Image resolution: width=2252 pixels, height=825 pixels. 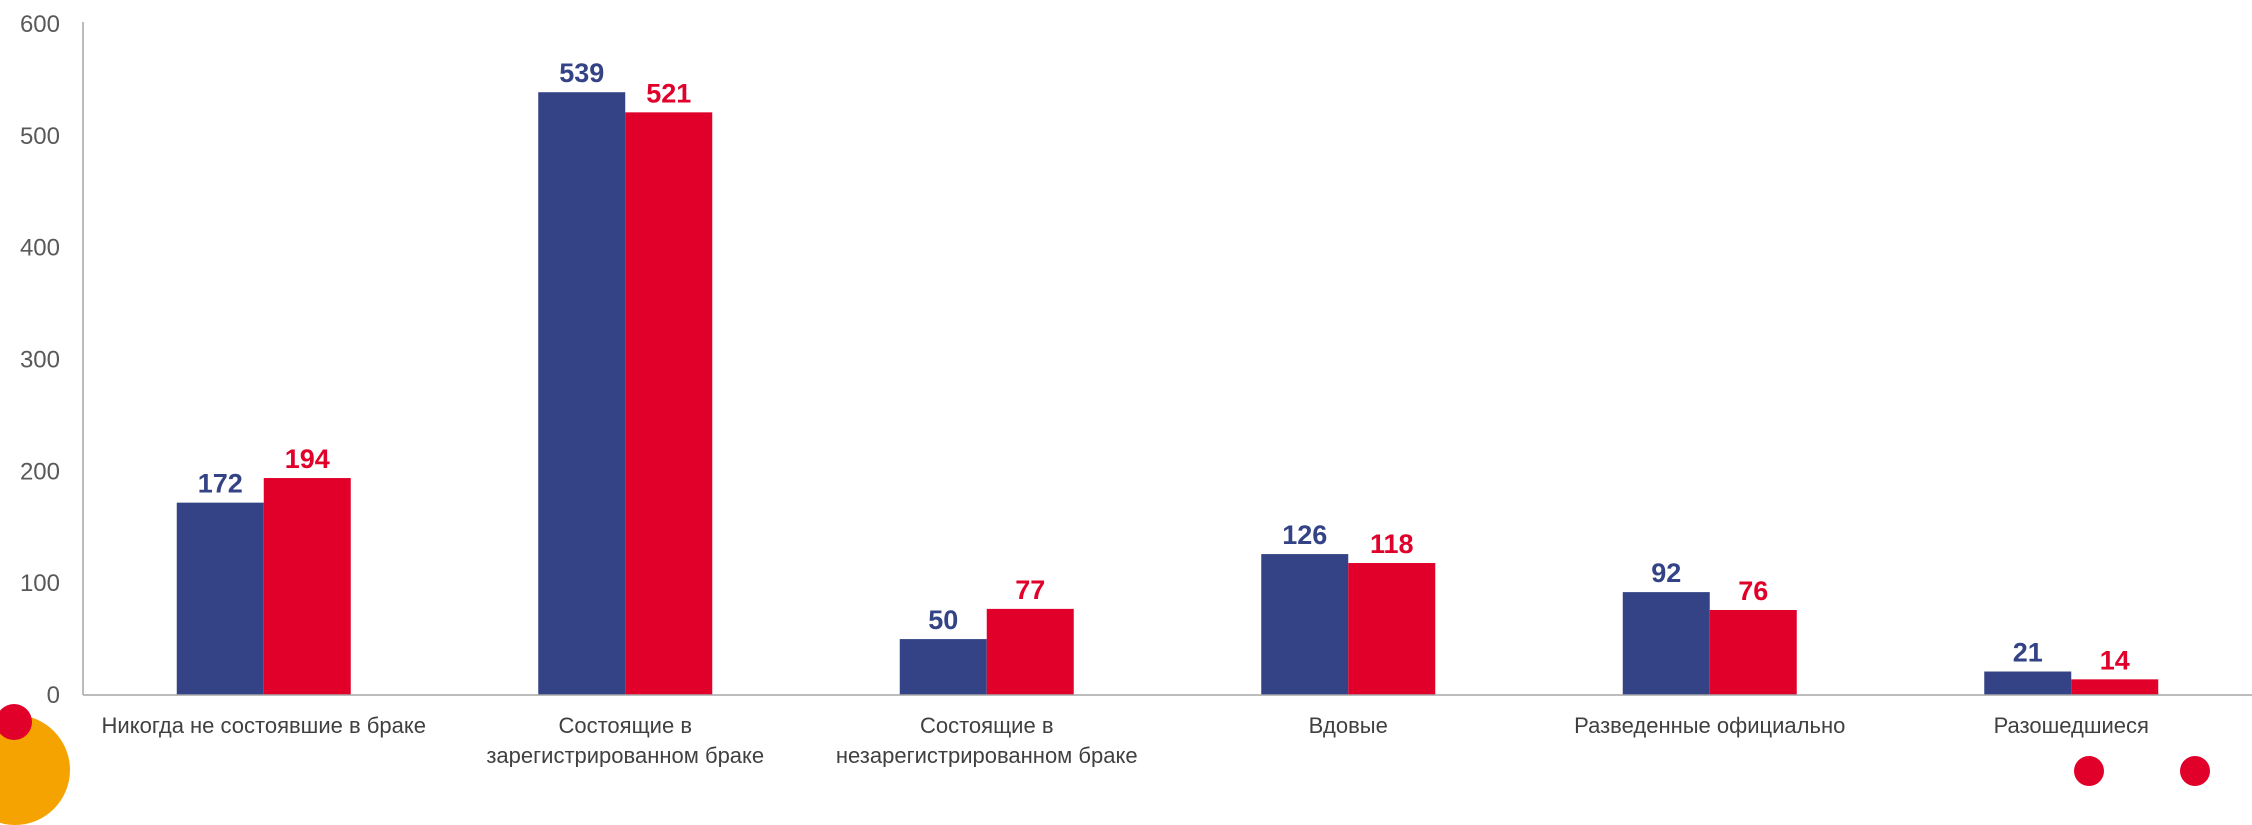 I want to click on data-label-series-2: 521, so click(x=668, y=93).